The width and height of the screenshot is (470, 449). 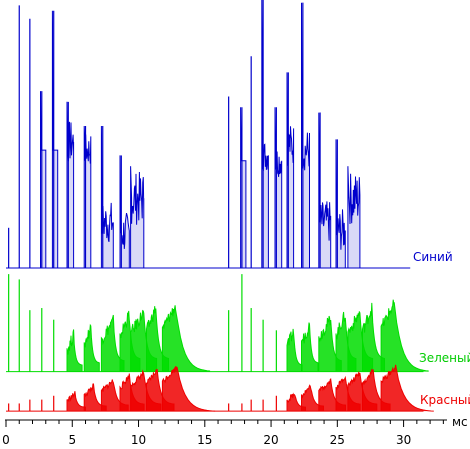 What do you see at coordinates (403, 440) in the screenshot?
I see `x-tick-label: 30` at bounding box center [403, 440].